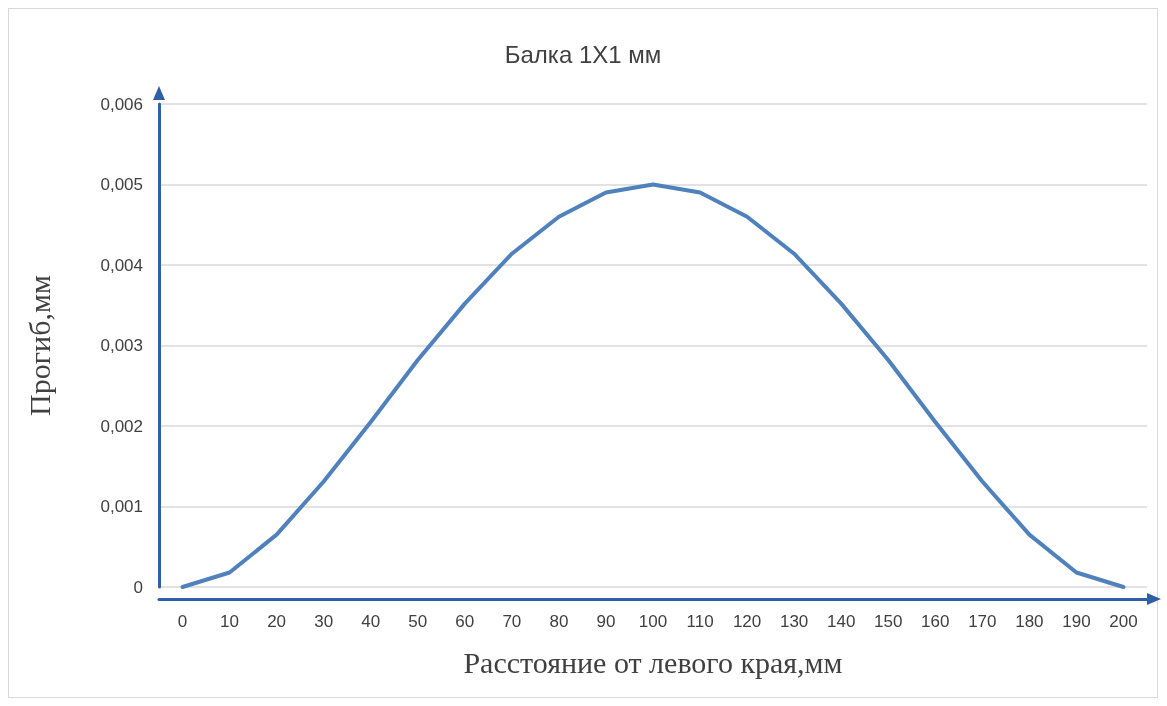 The width and height of the screenshot is (1167, 706). I want to click on y-tick-label: 0,003, so click(121, 345).